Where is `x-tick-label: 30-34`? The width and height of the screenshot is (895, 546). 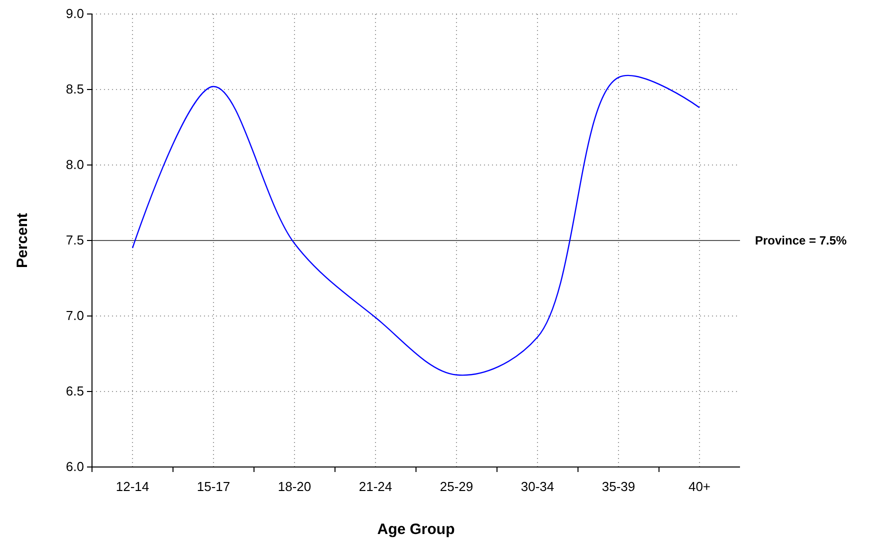
x-tick-label: 30-34 is located at coordinates (537, 486).